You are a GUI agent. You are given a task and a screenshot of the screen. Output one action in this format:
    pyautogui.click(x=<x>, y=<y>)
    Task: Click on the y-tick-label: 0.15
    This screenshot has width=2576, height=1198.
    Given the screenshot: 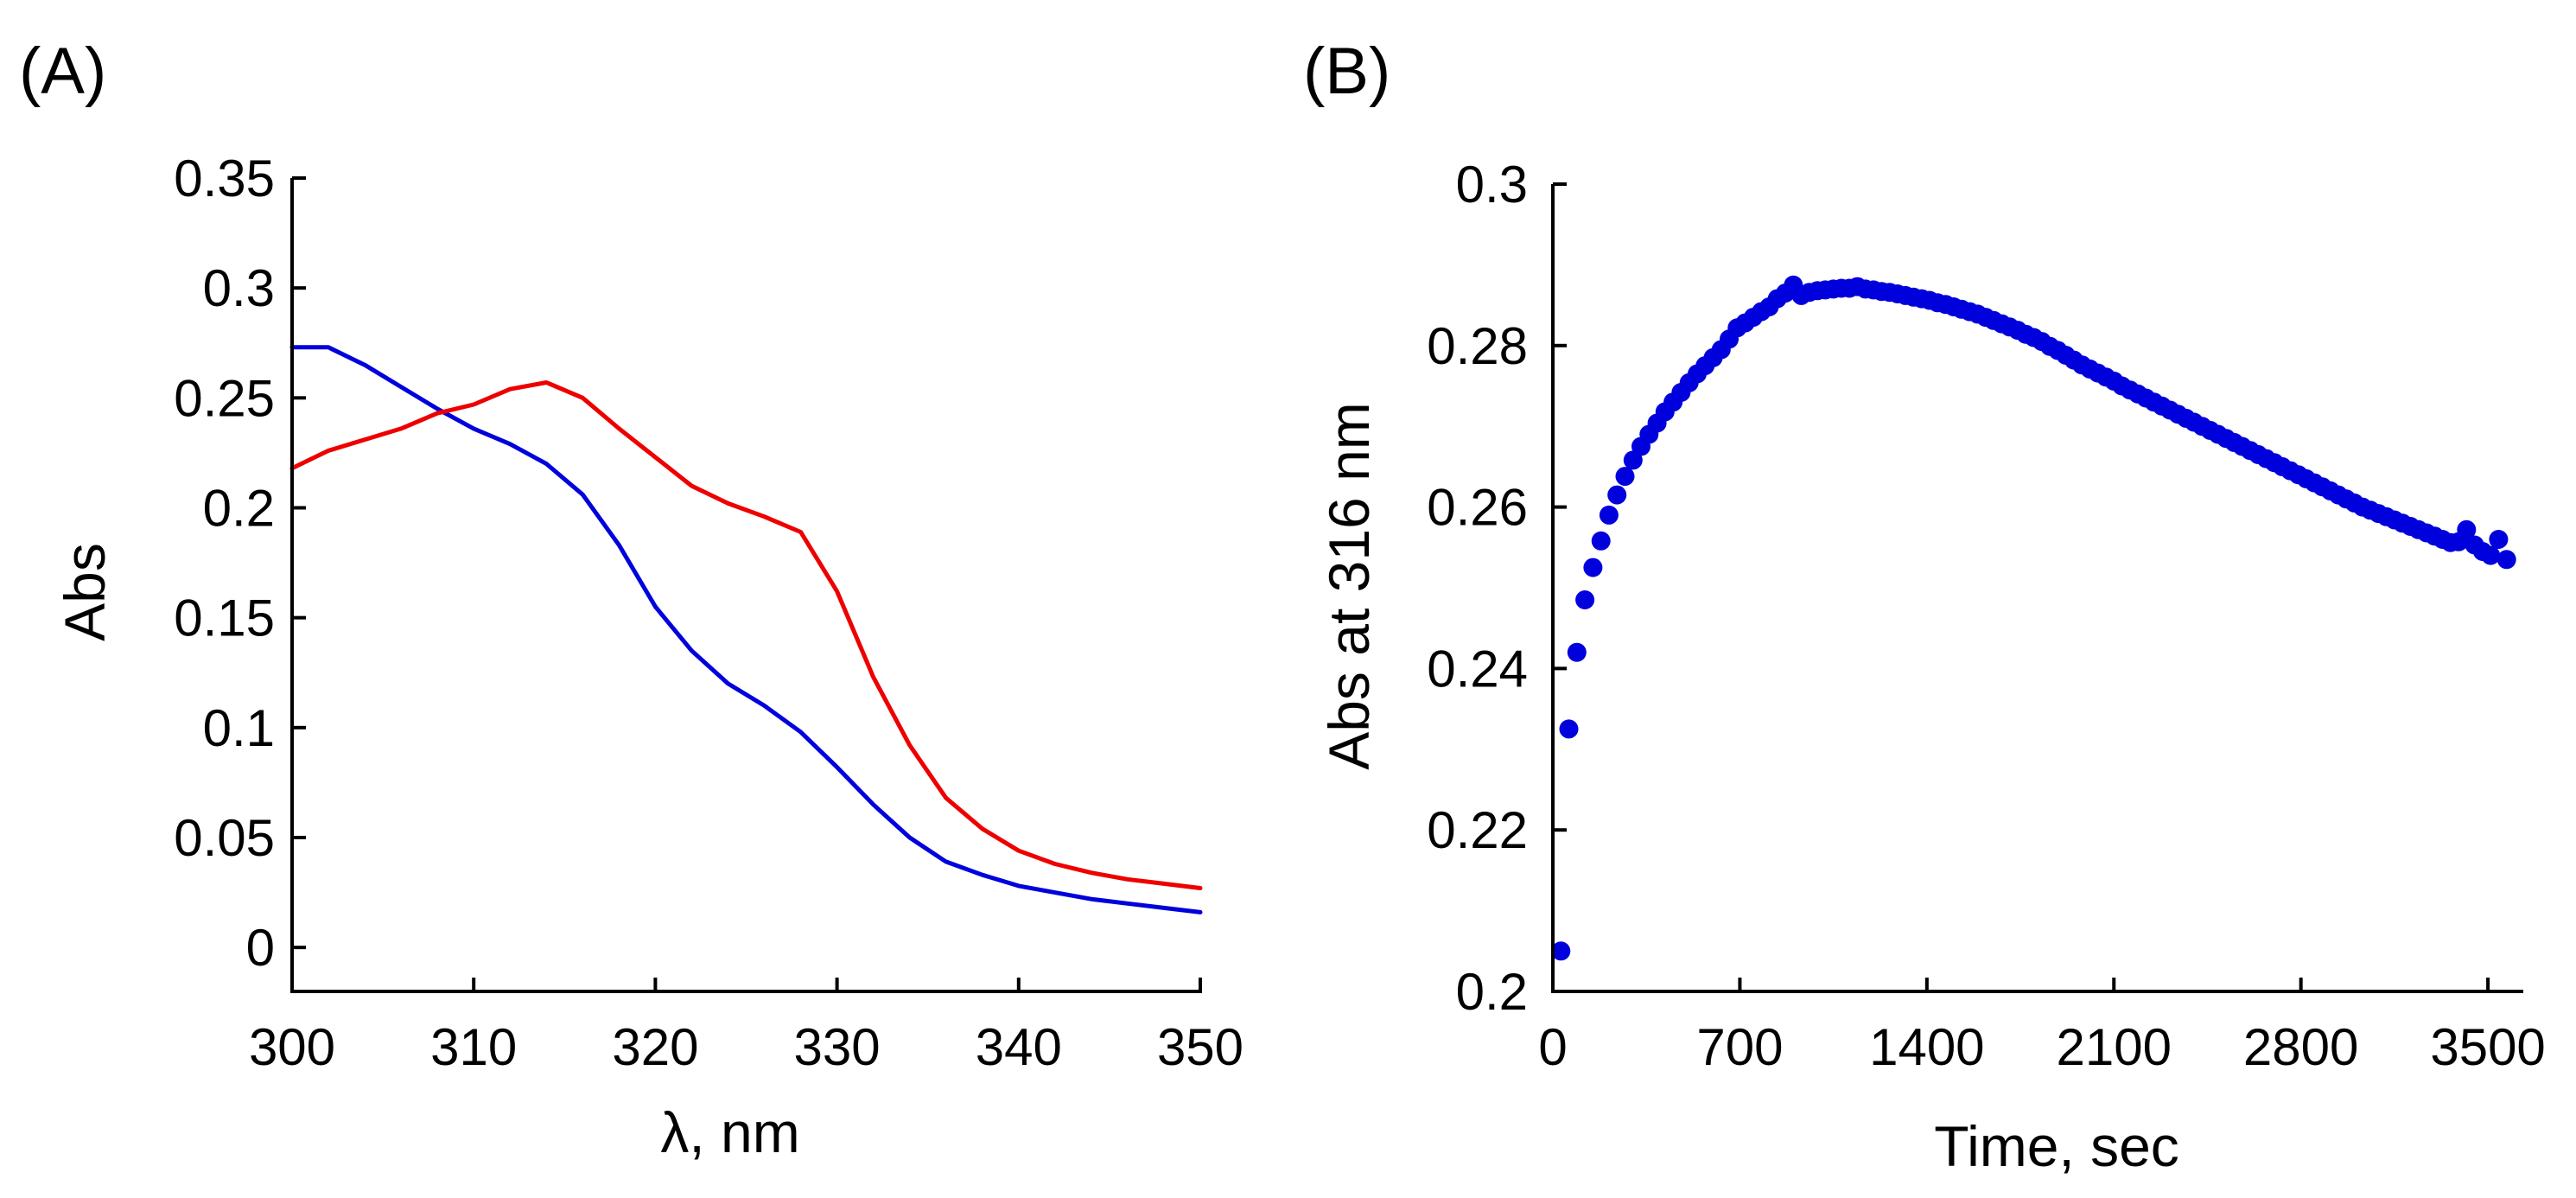 What is the action you would take?
    pyautogui.click(x=224, y=618)
    